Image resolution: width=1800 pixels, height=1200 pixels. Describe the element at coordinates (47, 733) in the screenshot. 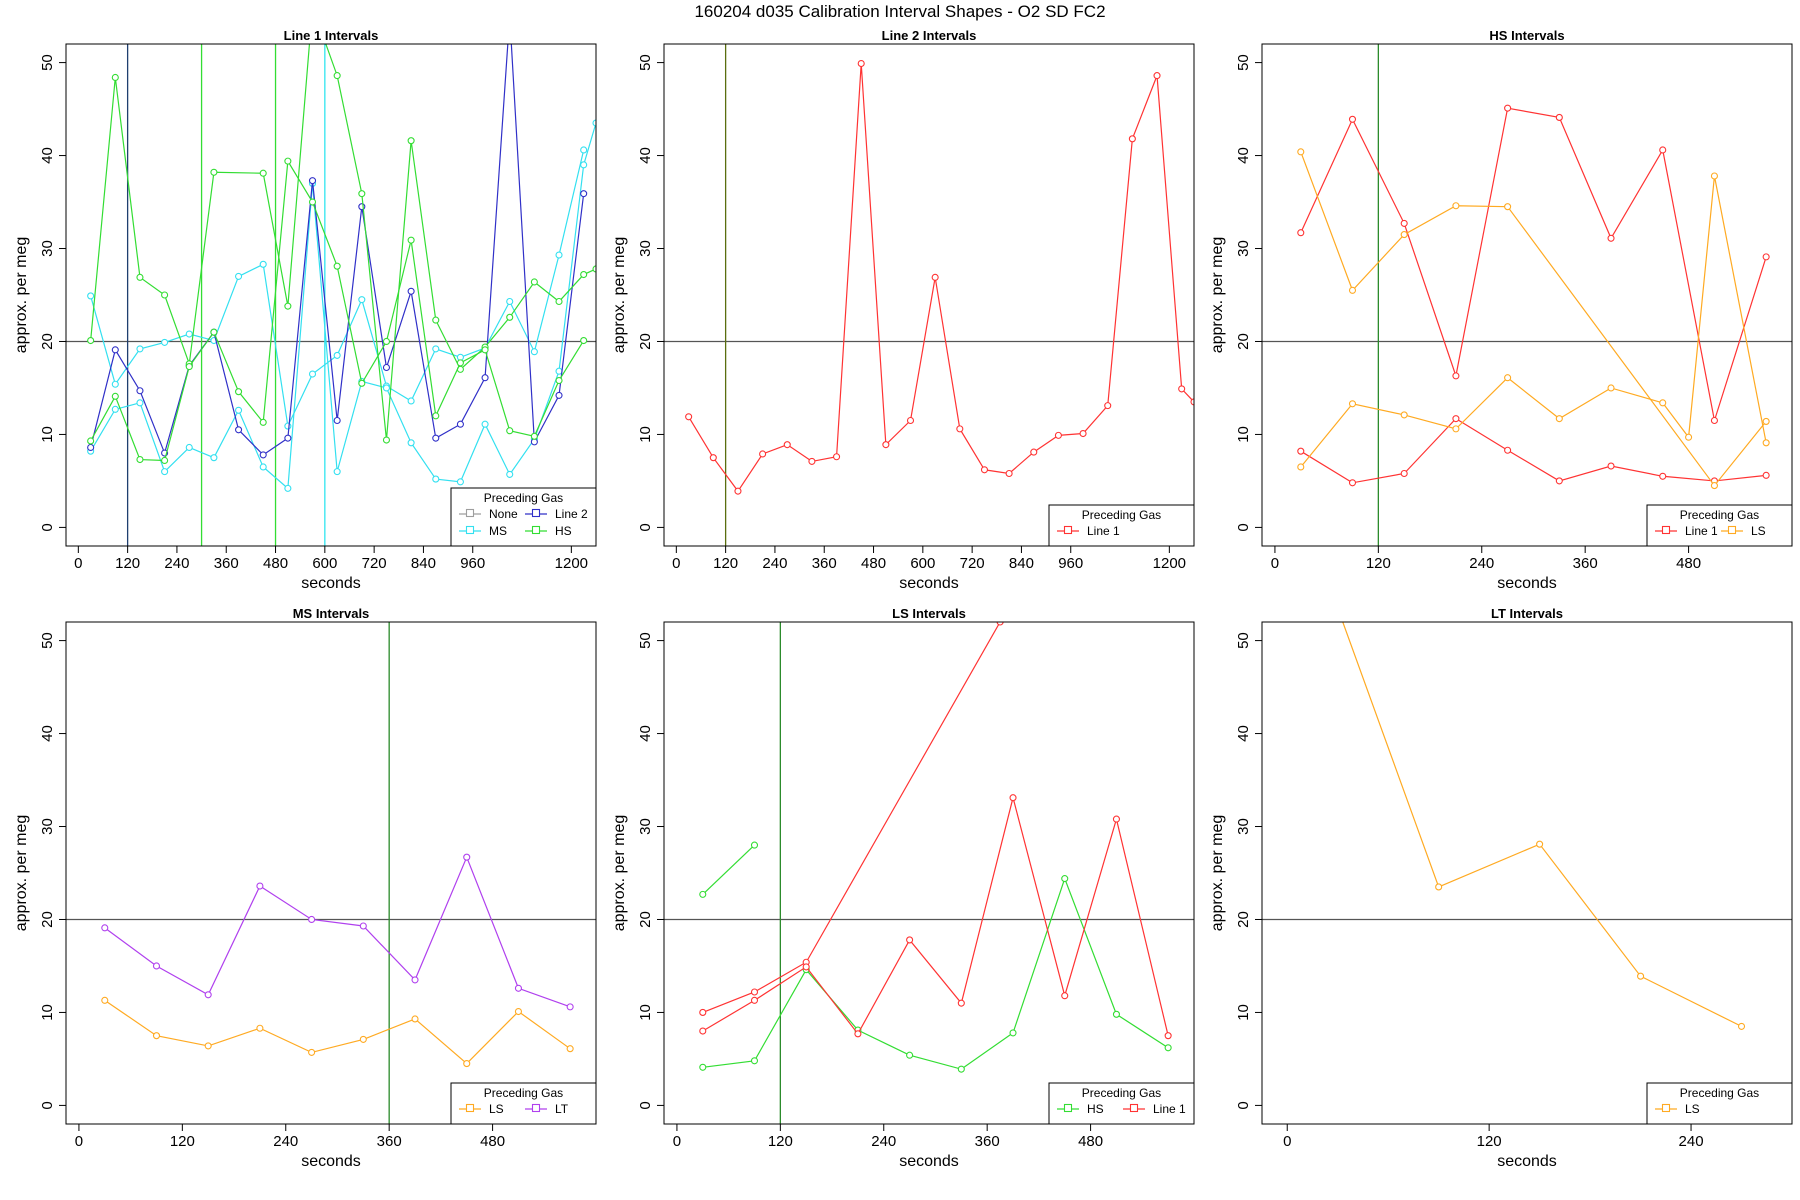

I see `y-tick-label: 40` at that location.